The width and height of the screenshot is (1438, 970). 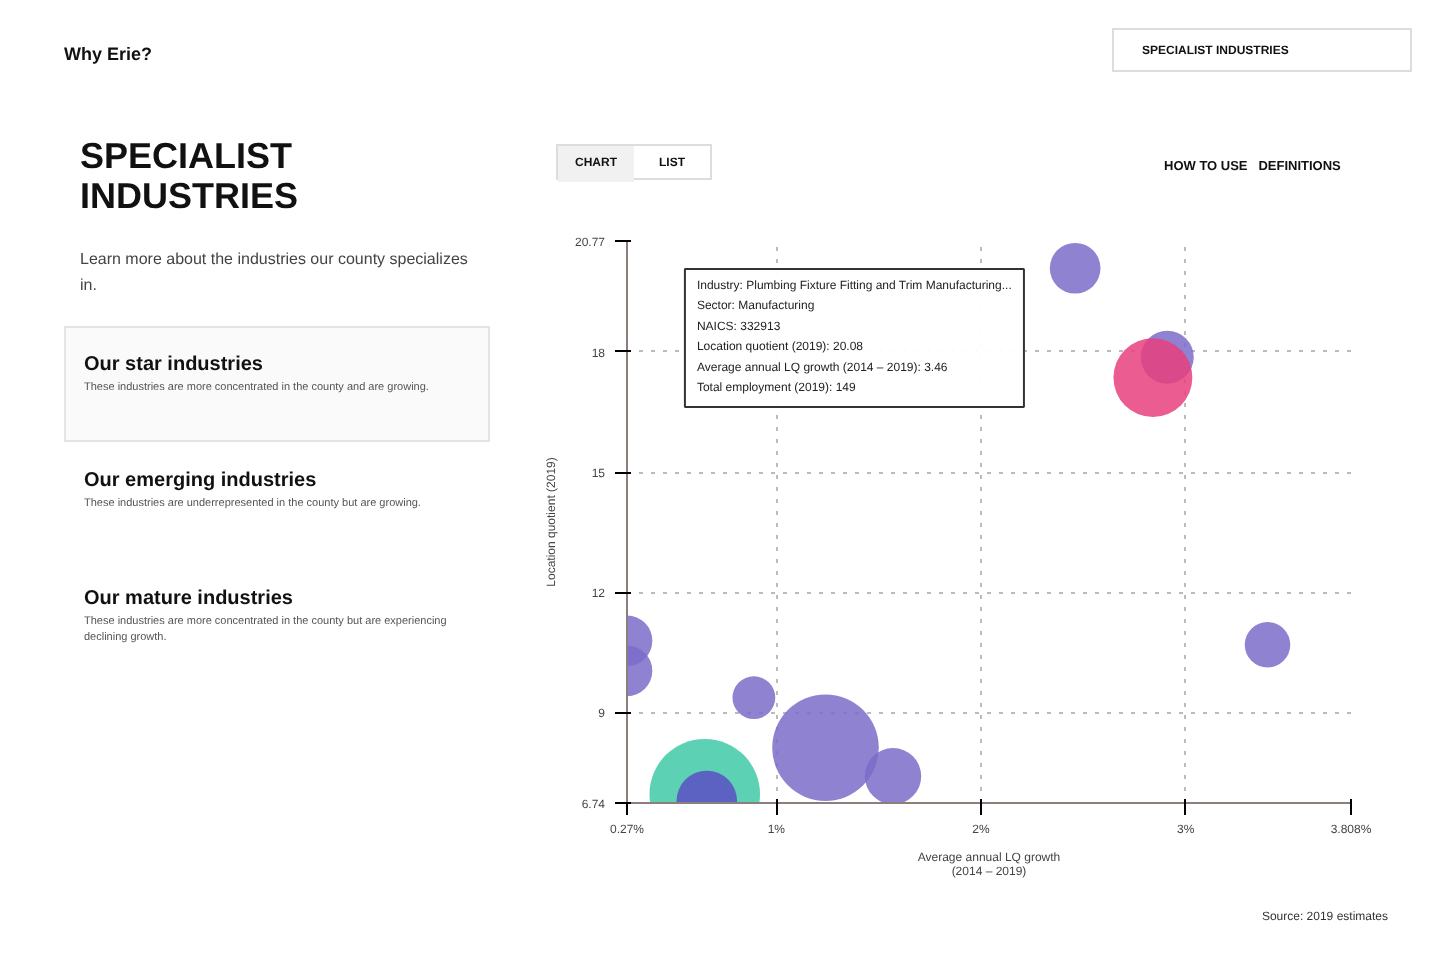 I want to click on text: SPECIALIST INDUSTRIES, so click(x=190, y=176).